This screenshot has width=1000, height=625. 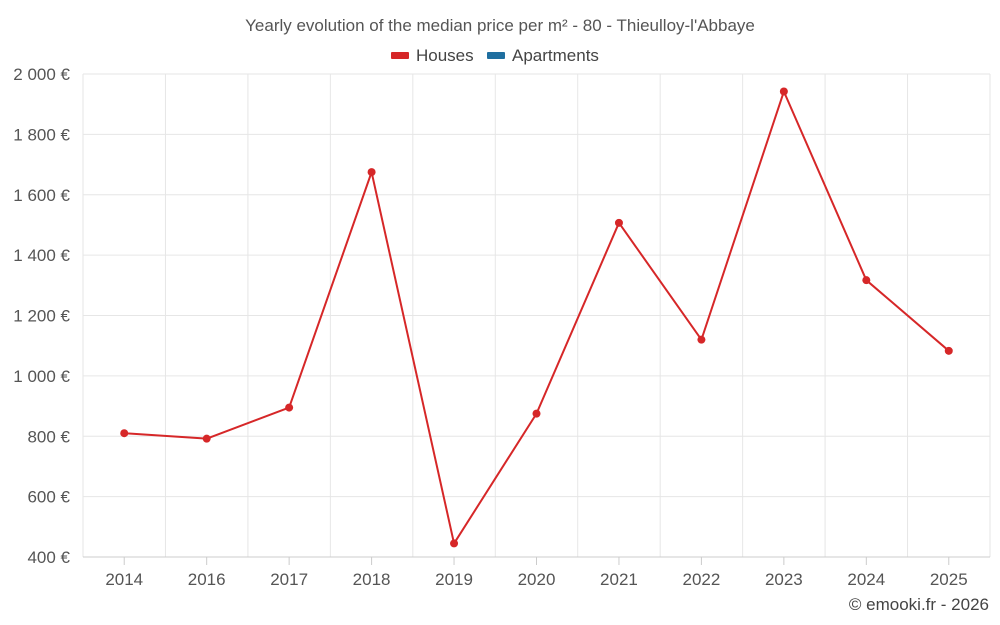 What do you see at coordinates (919, 604) in the screenshot?
I see `credit-text: © emooki.fr - 2026` at bounding box center [919, 604].